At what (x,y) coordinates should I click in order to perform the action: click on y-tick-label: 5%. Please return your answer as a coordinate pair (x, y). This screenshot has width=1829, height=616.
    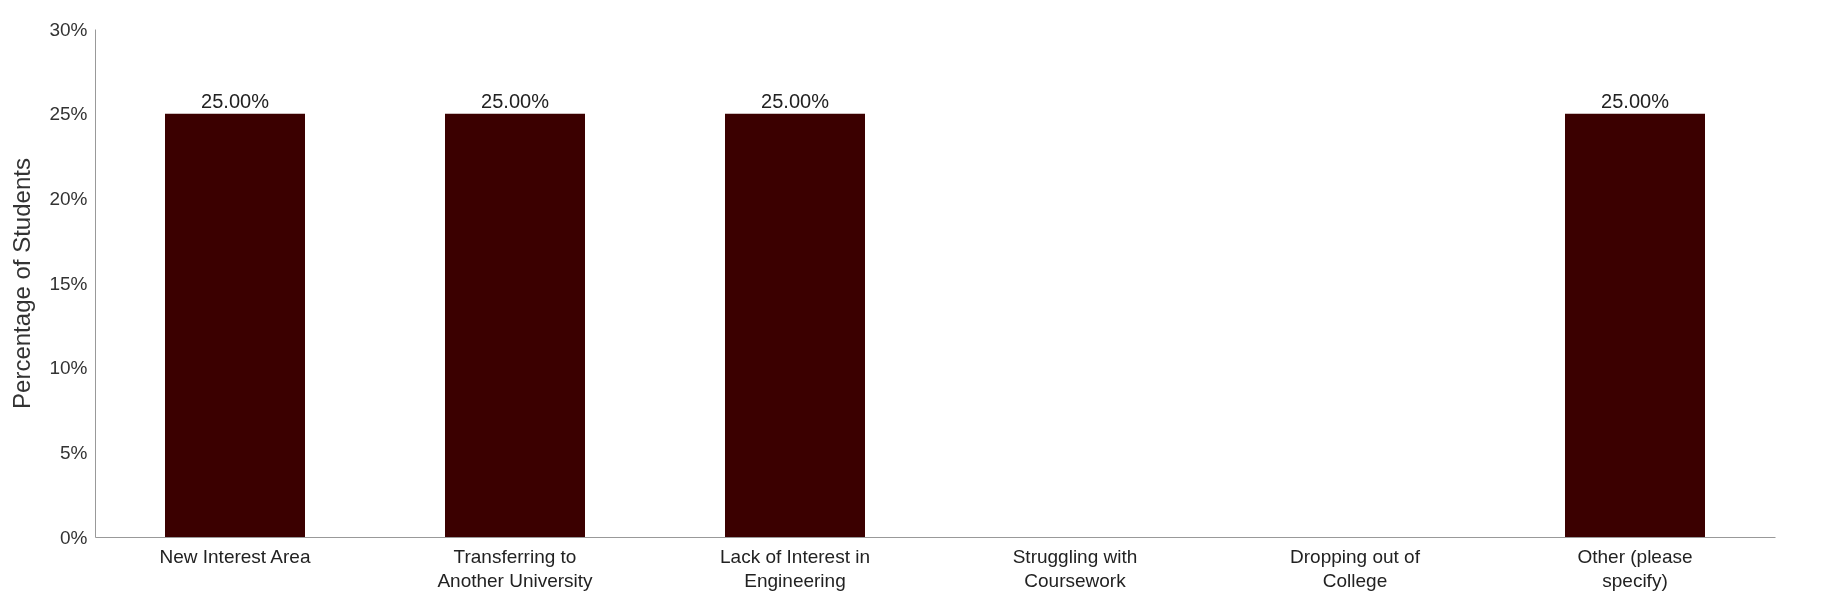
    Looking at the image, I should click on (74, 452).